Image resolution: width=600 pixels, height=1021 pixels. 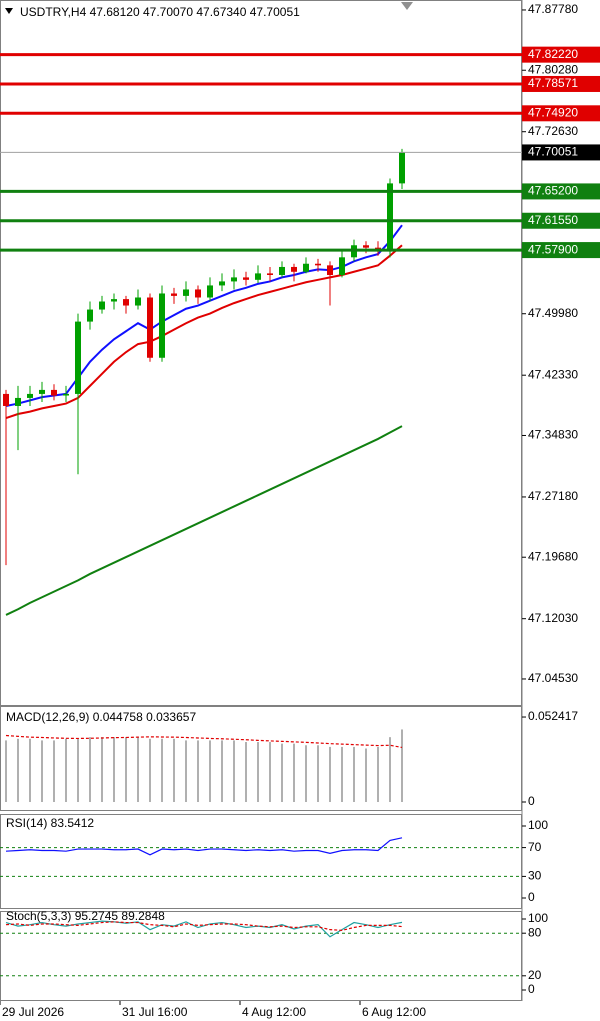 What do you see at coordinates (553, 618) in the screenshot?
I see `y-tick-label: 47.12030` at bounding box center [553, 618].